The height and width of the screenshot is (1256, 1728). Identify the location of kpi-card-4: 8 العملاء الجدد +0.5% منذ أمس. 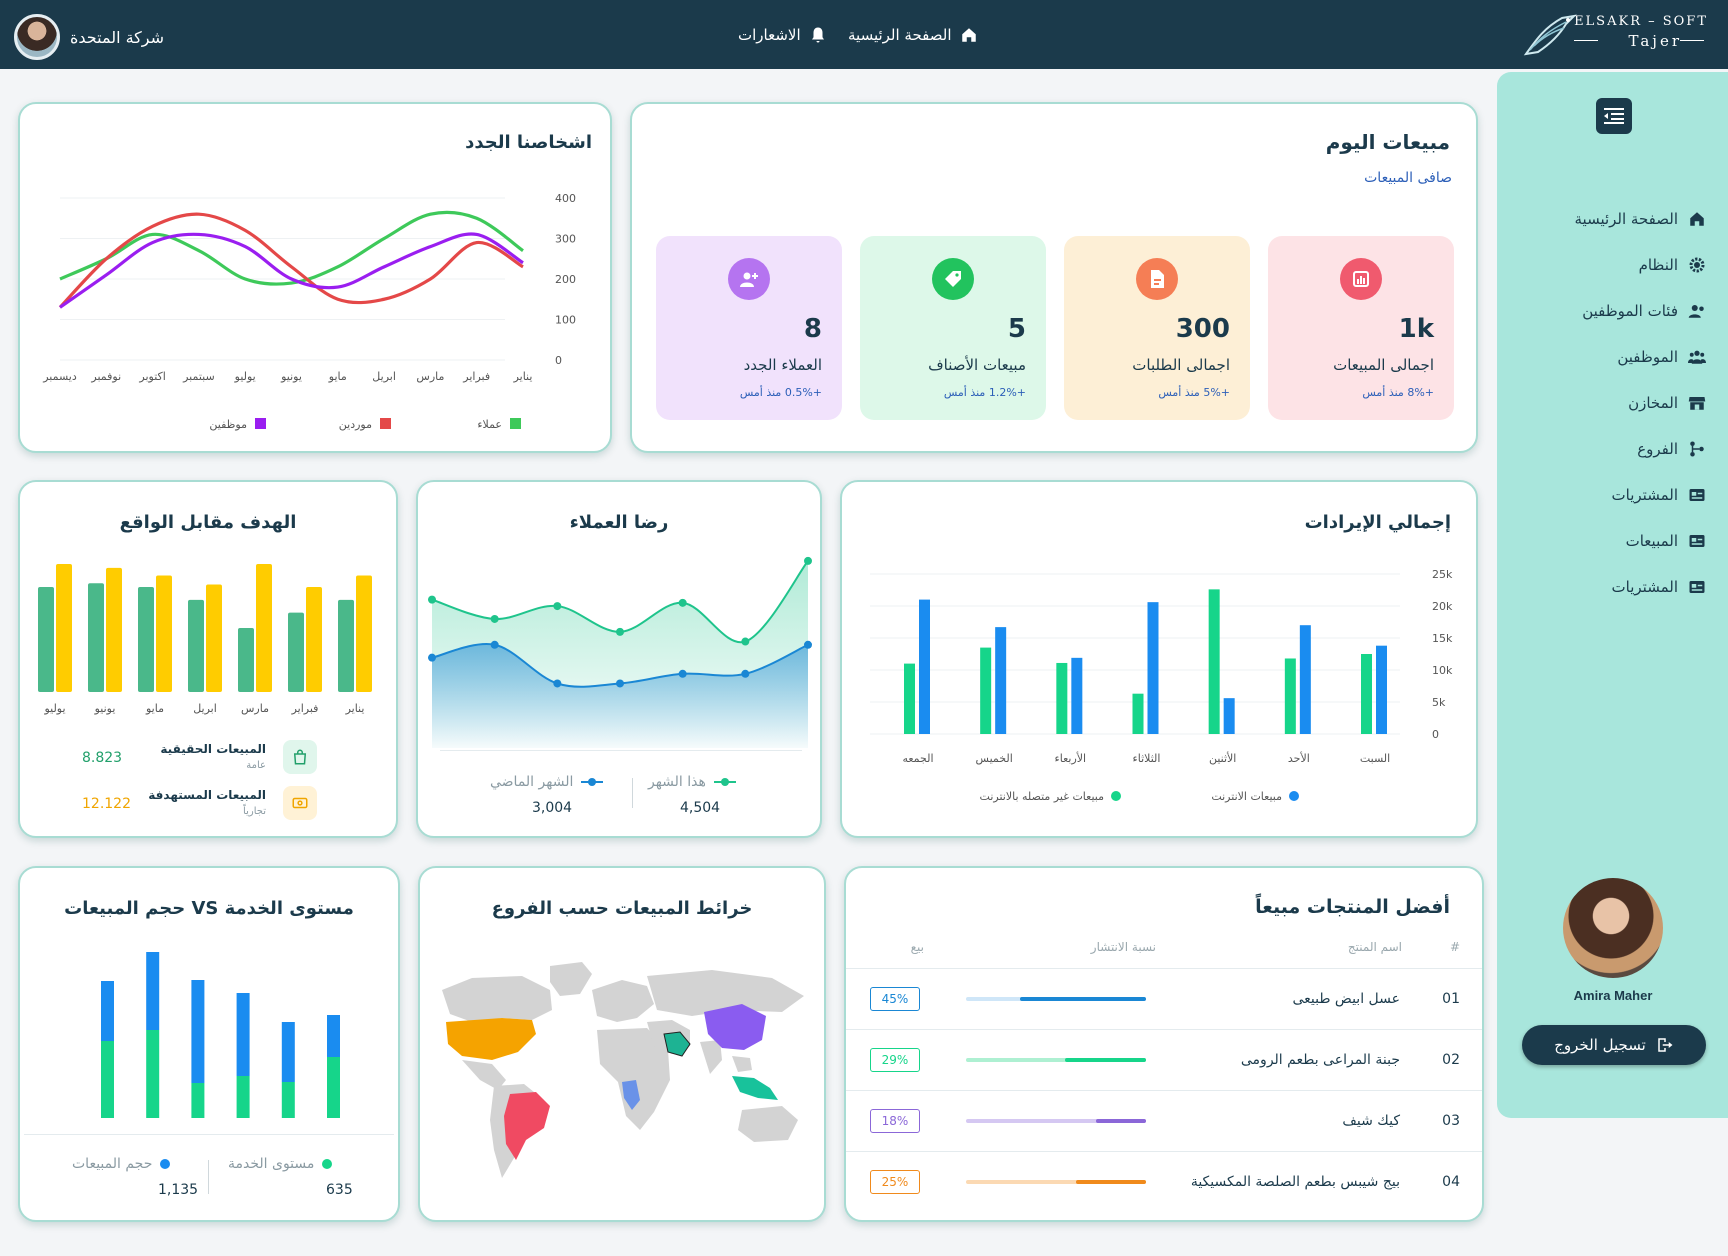
(749, 328).